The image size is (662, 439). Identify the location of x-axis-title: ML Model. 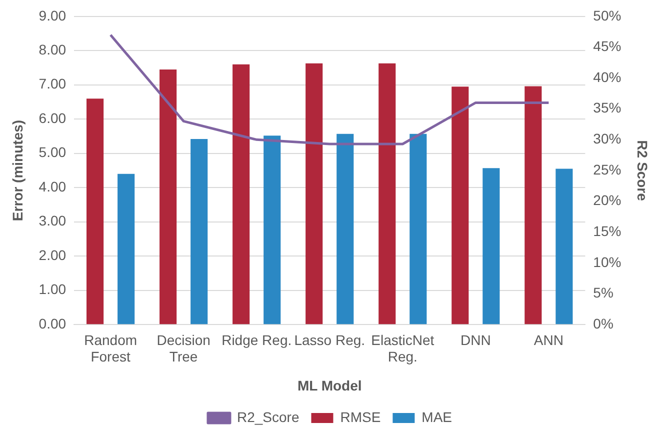
(329, 385).